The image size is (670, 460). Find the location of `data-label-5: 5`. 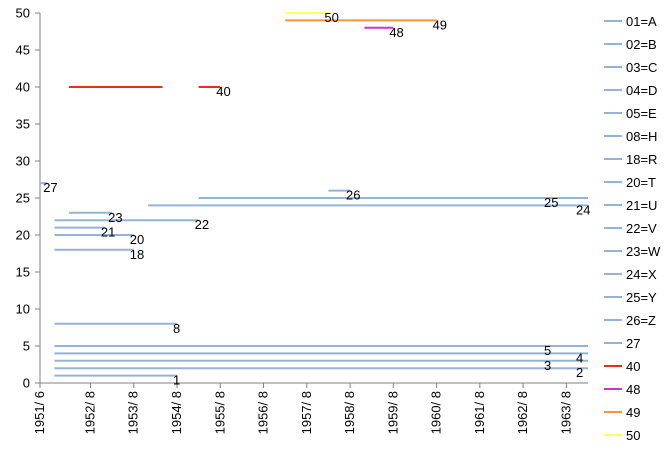

data-label-5: 5 is located at coordinates (547, 350).